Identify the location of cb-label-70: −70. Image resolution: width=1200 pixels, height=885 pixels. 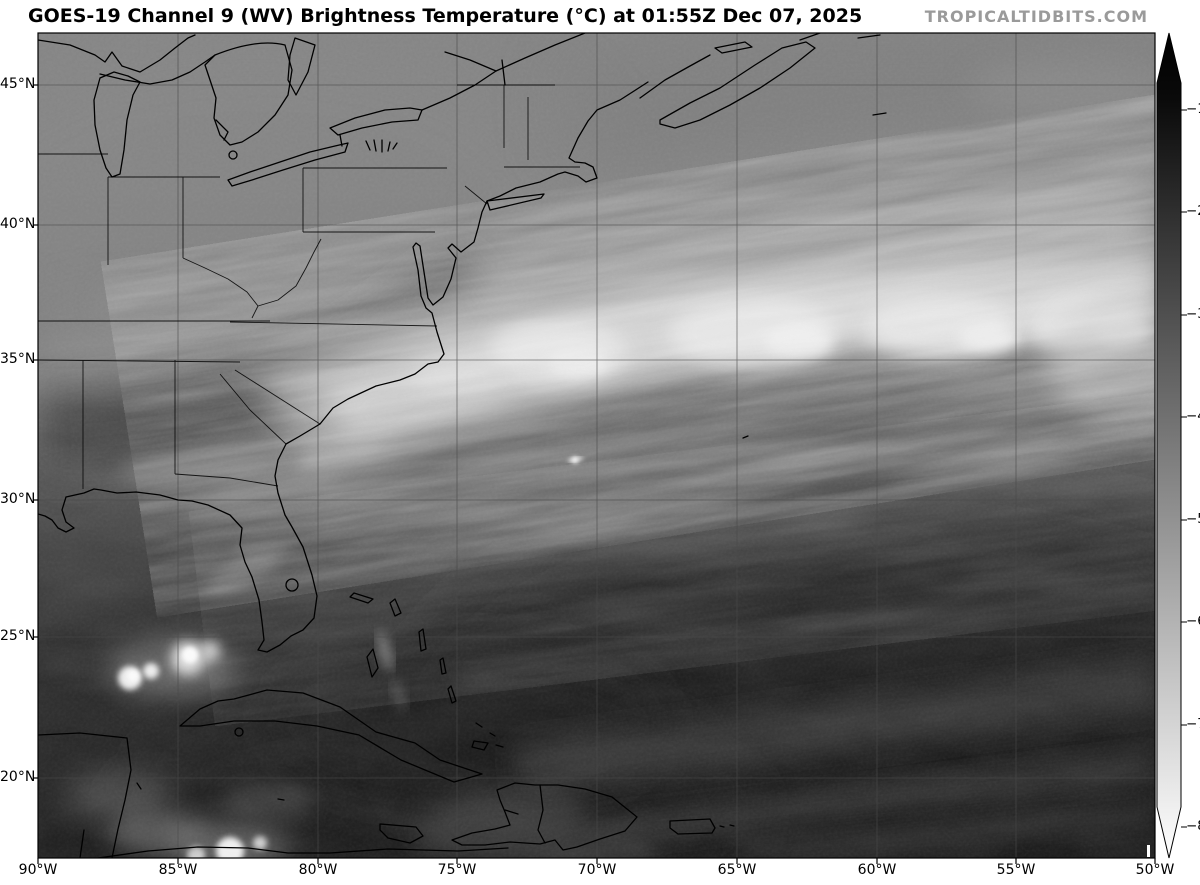
(1193, 724).